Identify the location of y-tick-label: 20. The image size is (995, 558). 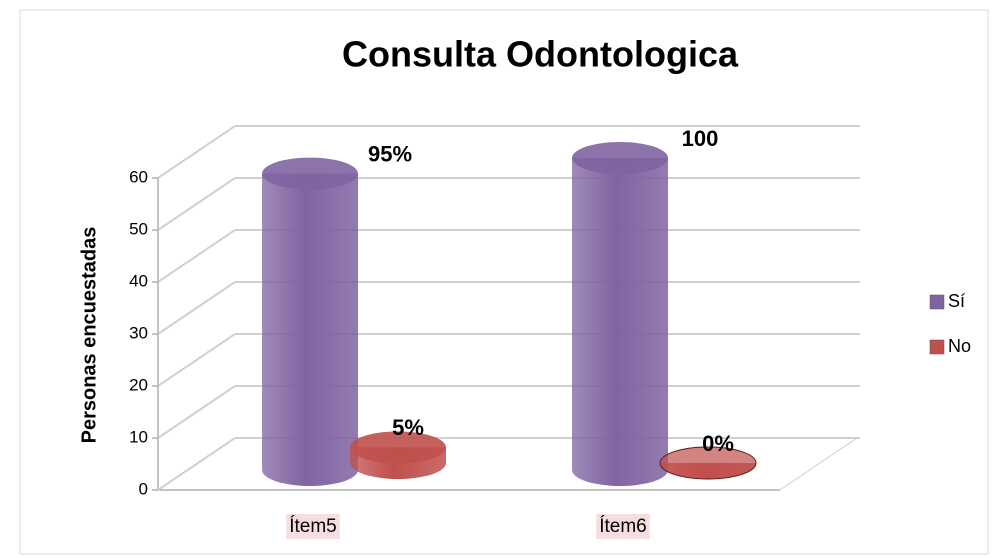
(138, 384).